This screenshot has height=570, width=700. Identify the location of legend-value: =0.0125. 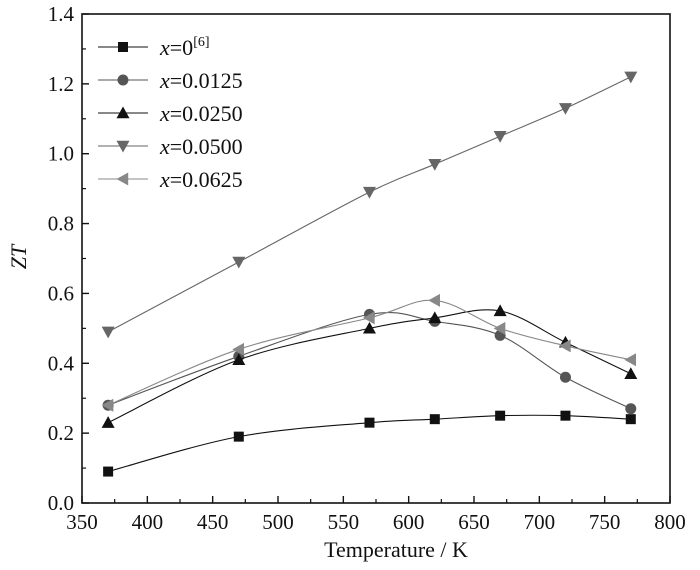
(206, 80).